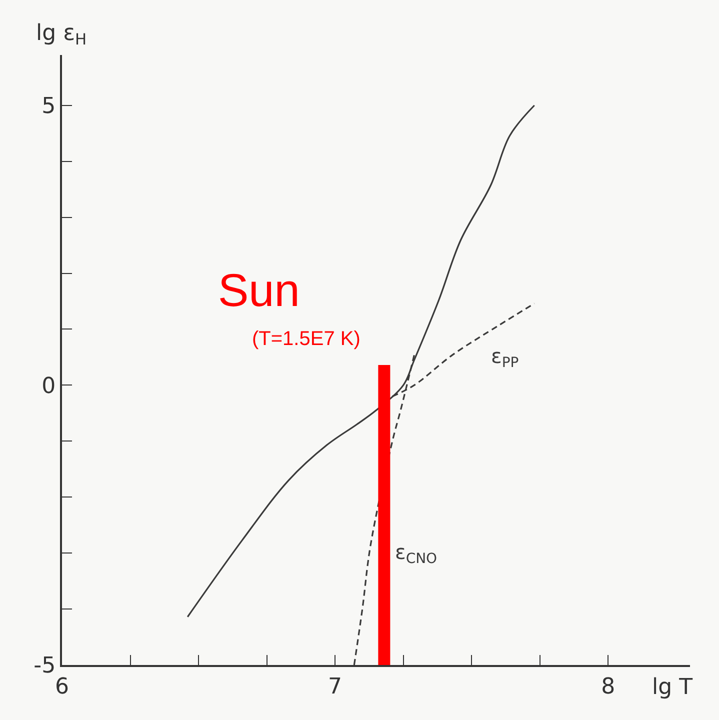  I want to click on x-tick-label: 7, so click(335, 687).